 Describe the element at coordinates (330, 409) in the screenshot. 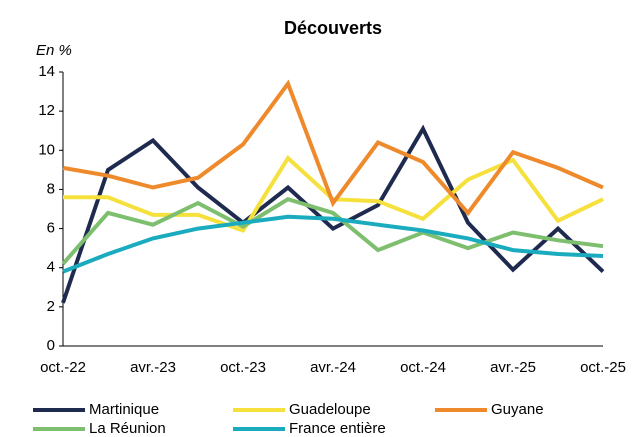

I see `legend-label: Guadeloupe` at that location.